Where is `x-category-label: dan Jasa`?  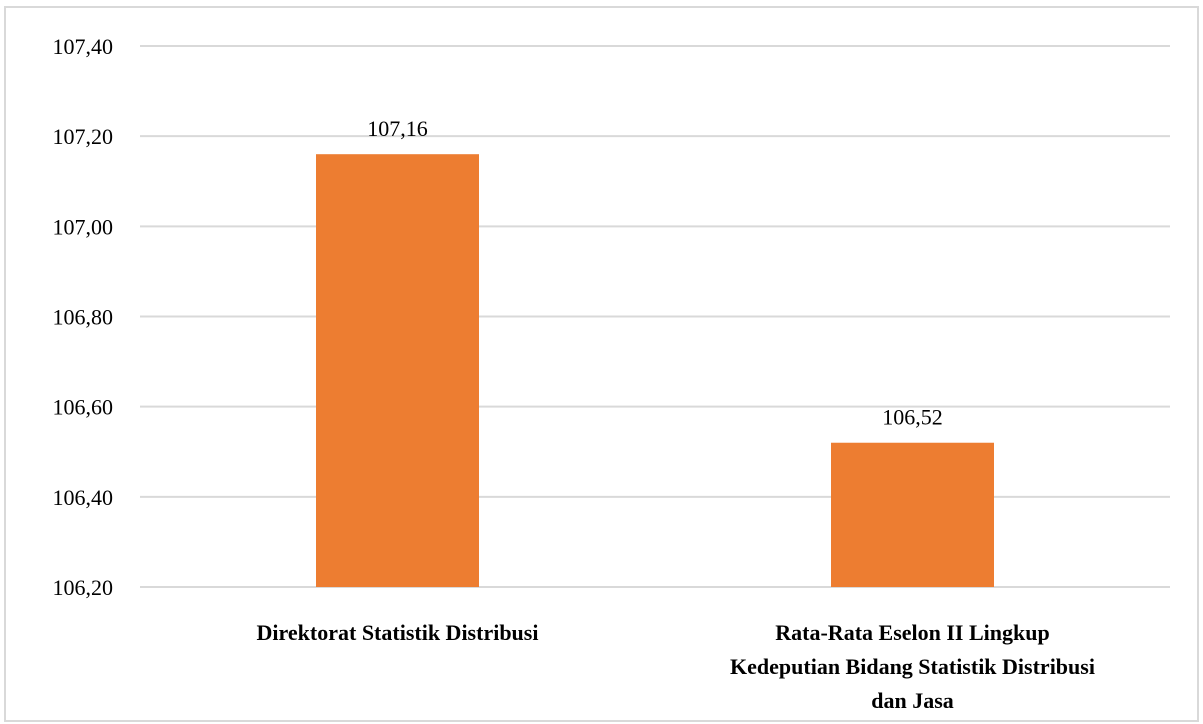
x-category-label: dan Jasa is located at coordinates (912, 700).